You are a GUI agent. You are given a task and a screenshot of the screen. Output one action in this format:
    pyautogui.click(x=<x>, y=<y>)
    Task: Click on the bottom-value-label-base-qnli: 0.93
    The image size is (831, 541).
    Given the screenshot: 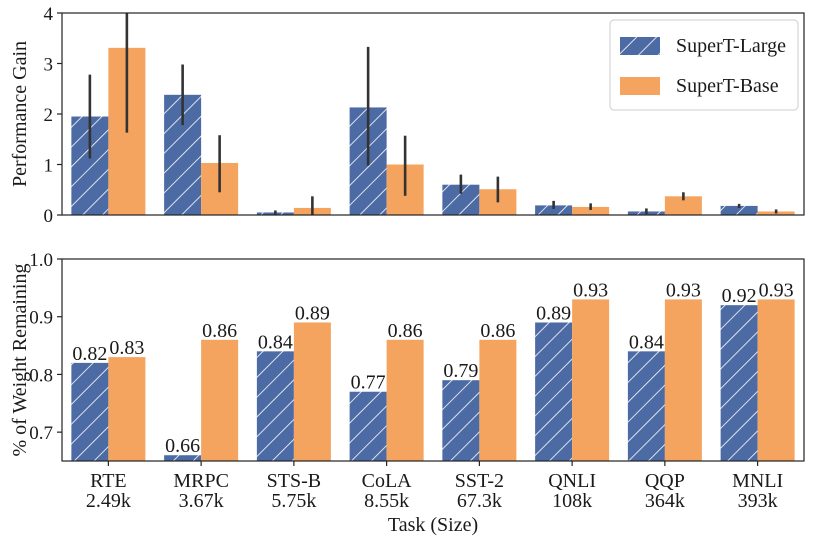 What is the action you would take?
    pyautogui.click(x=590, y=290)
    